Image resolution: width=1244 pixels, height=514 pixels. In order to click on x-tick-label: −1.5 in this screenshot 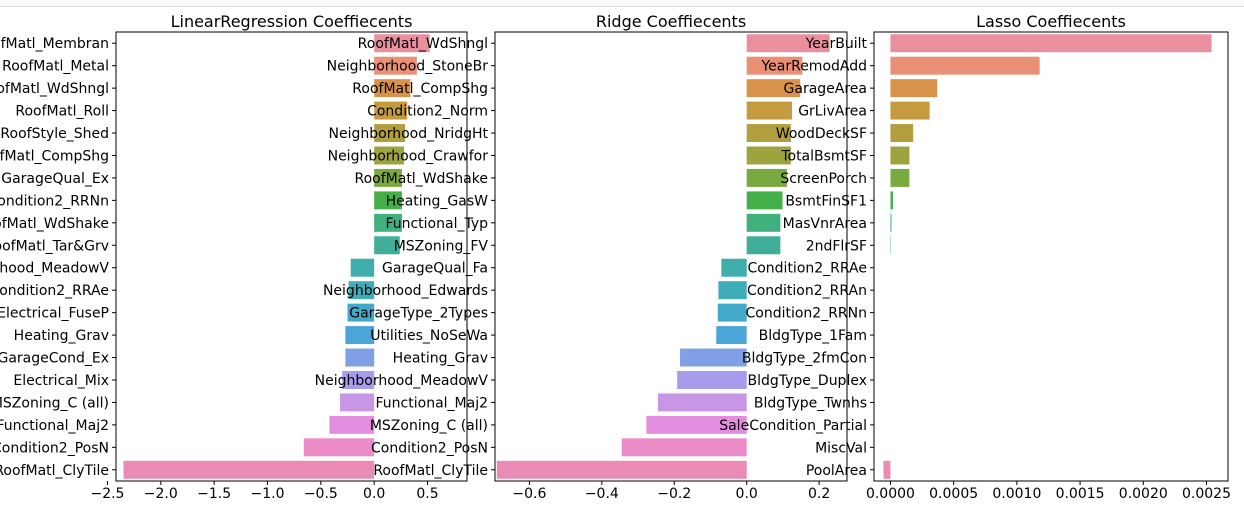, I will do `click(214, 494)`.